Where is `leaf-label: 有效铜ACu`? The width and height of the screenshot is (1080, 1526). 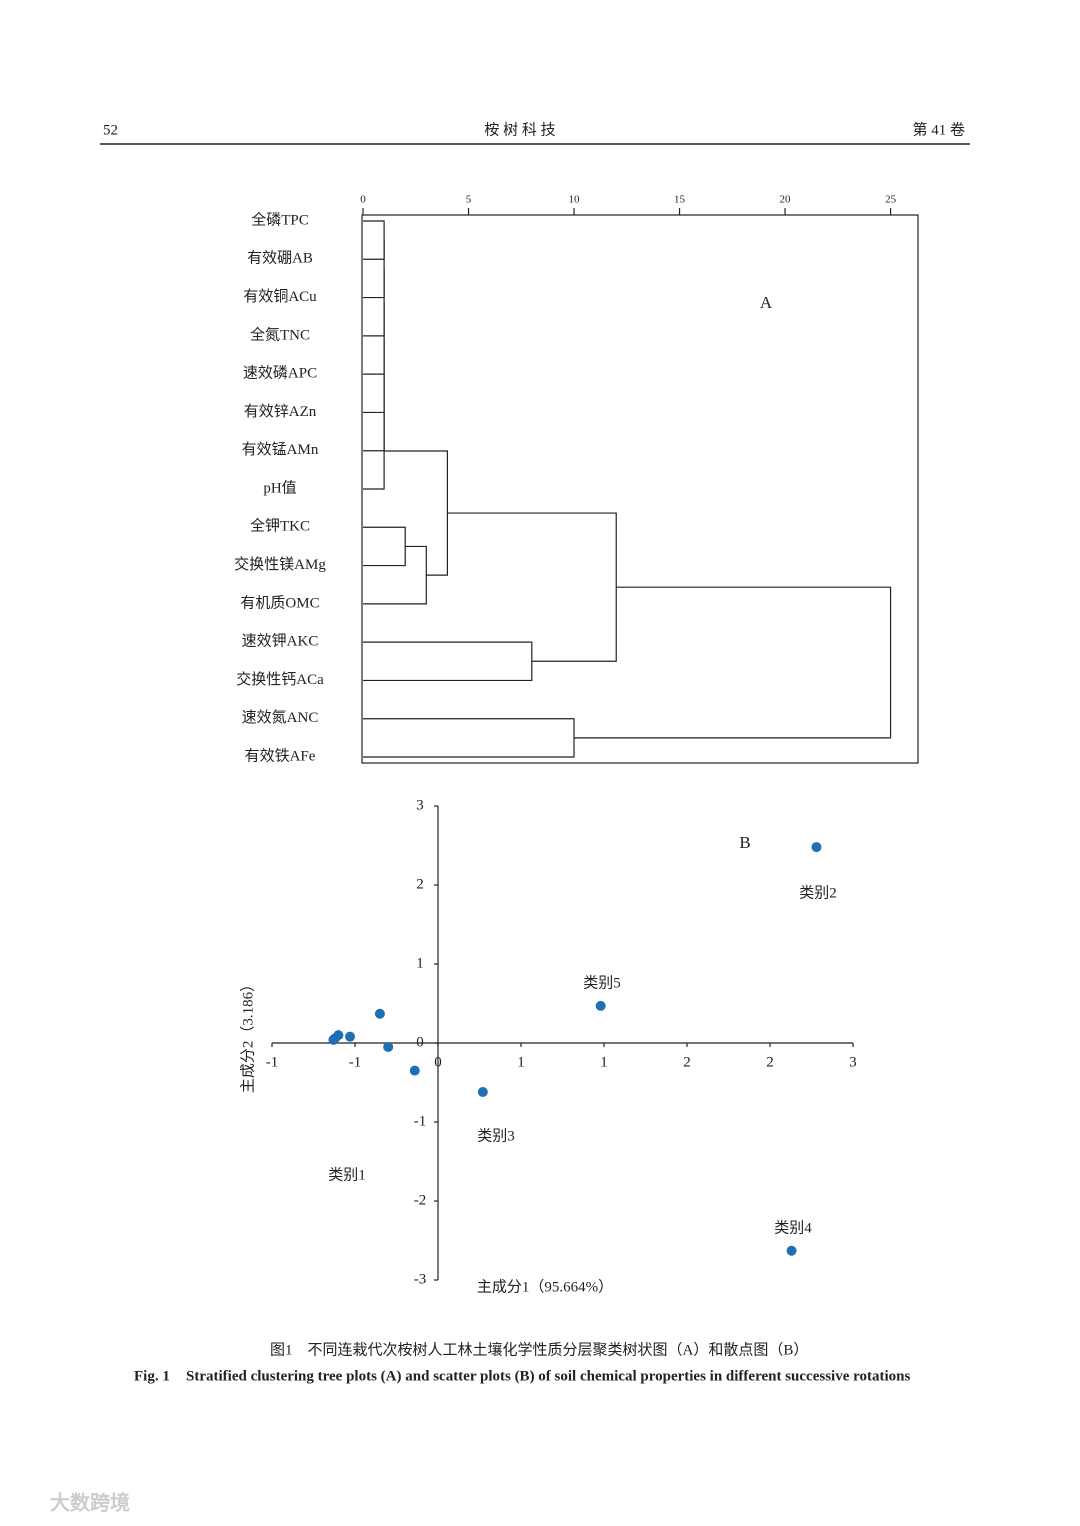 leaf-label: 有效铜ACu is located at coordinates (280, 296).